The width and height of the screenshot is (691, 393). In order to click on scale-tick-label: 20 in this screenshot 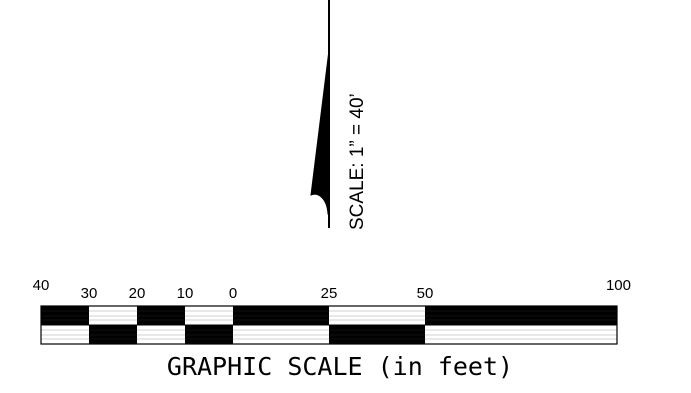, I will do `click(137, 293)`.